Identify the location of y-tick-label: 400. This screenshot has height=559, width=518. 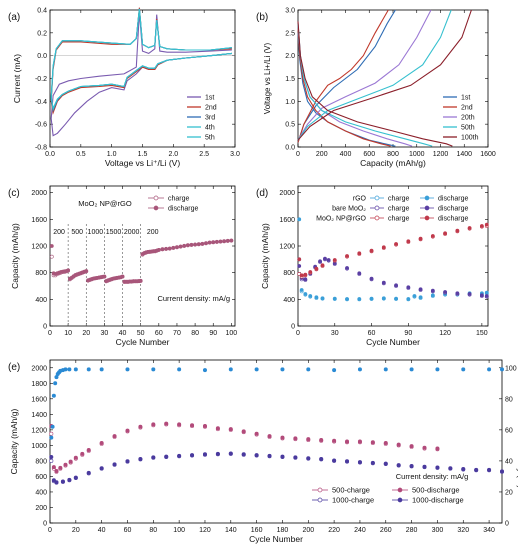
(41, 300).